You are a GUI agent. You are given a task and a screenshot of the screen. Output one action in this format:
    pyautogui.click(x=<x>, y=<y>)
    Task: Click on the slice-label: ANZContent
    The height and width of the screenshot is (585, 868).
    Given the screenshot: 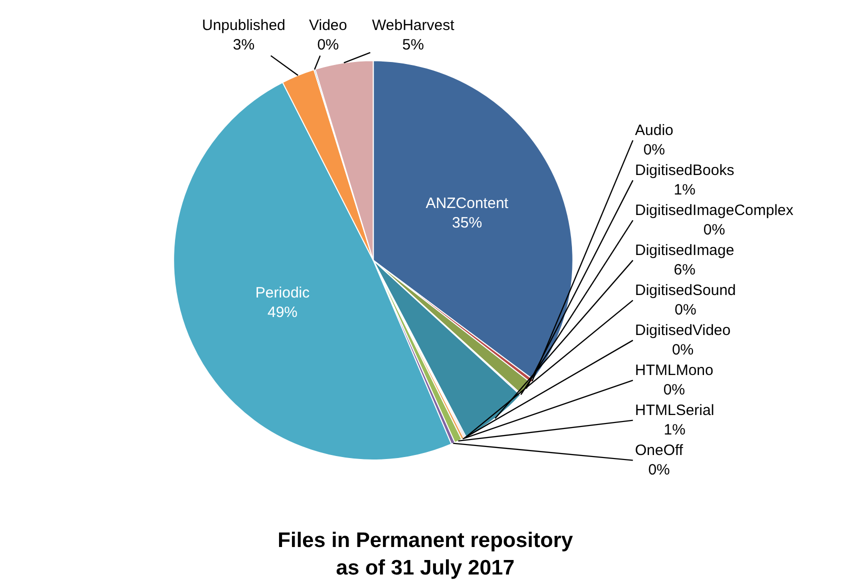 What is the action you would take?
    pyautogui.click(x=468, y=203)
    